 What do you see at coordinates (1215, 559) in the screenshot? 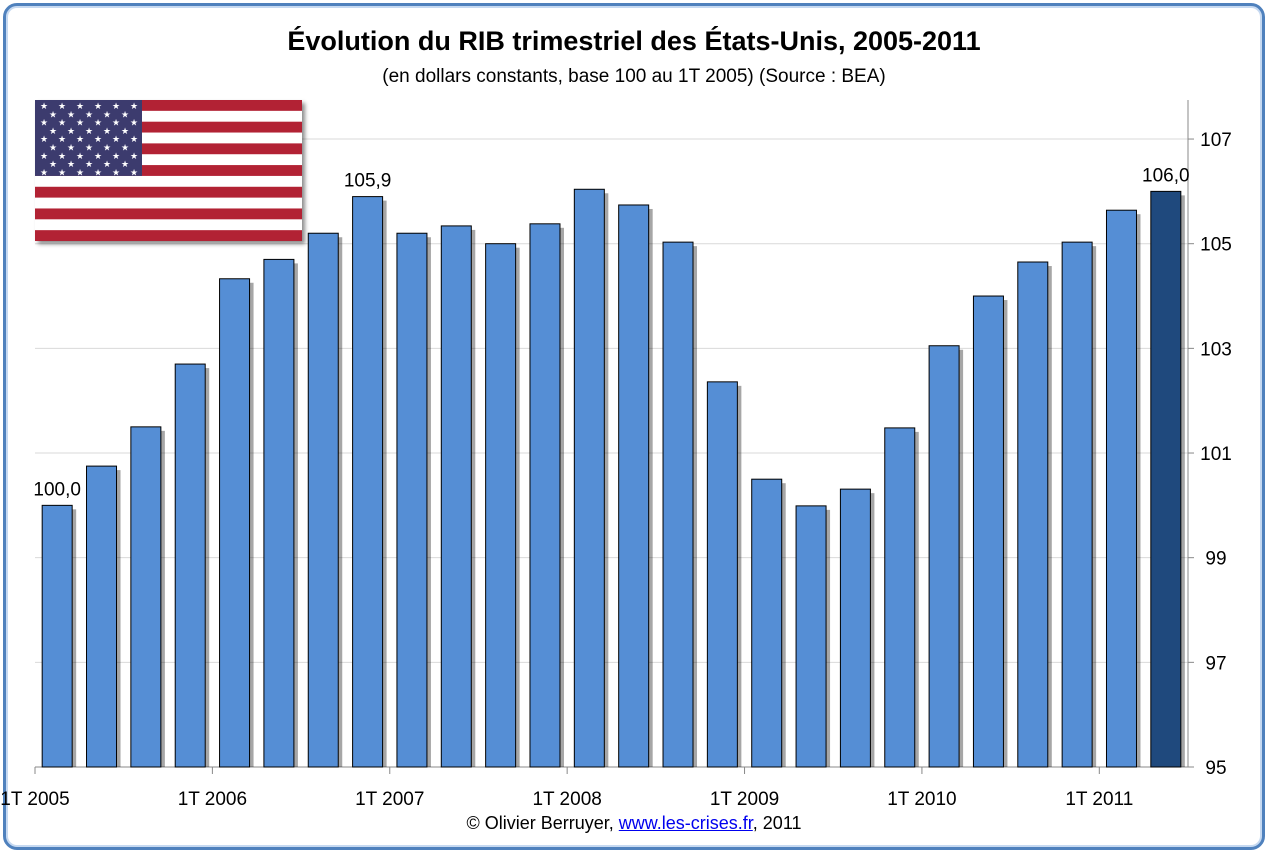
I see `y-tick-label: 99` at bounding box center [1215, 559].